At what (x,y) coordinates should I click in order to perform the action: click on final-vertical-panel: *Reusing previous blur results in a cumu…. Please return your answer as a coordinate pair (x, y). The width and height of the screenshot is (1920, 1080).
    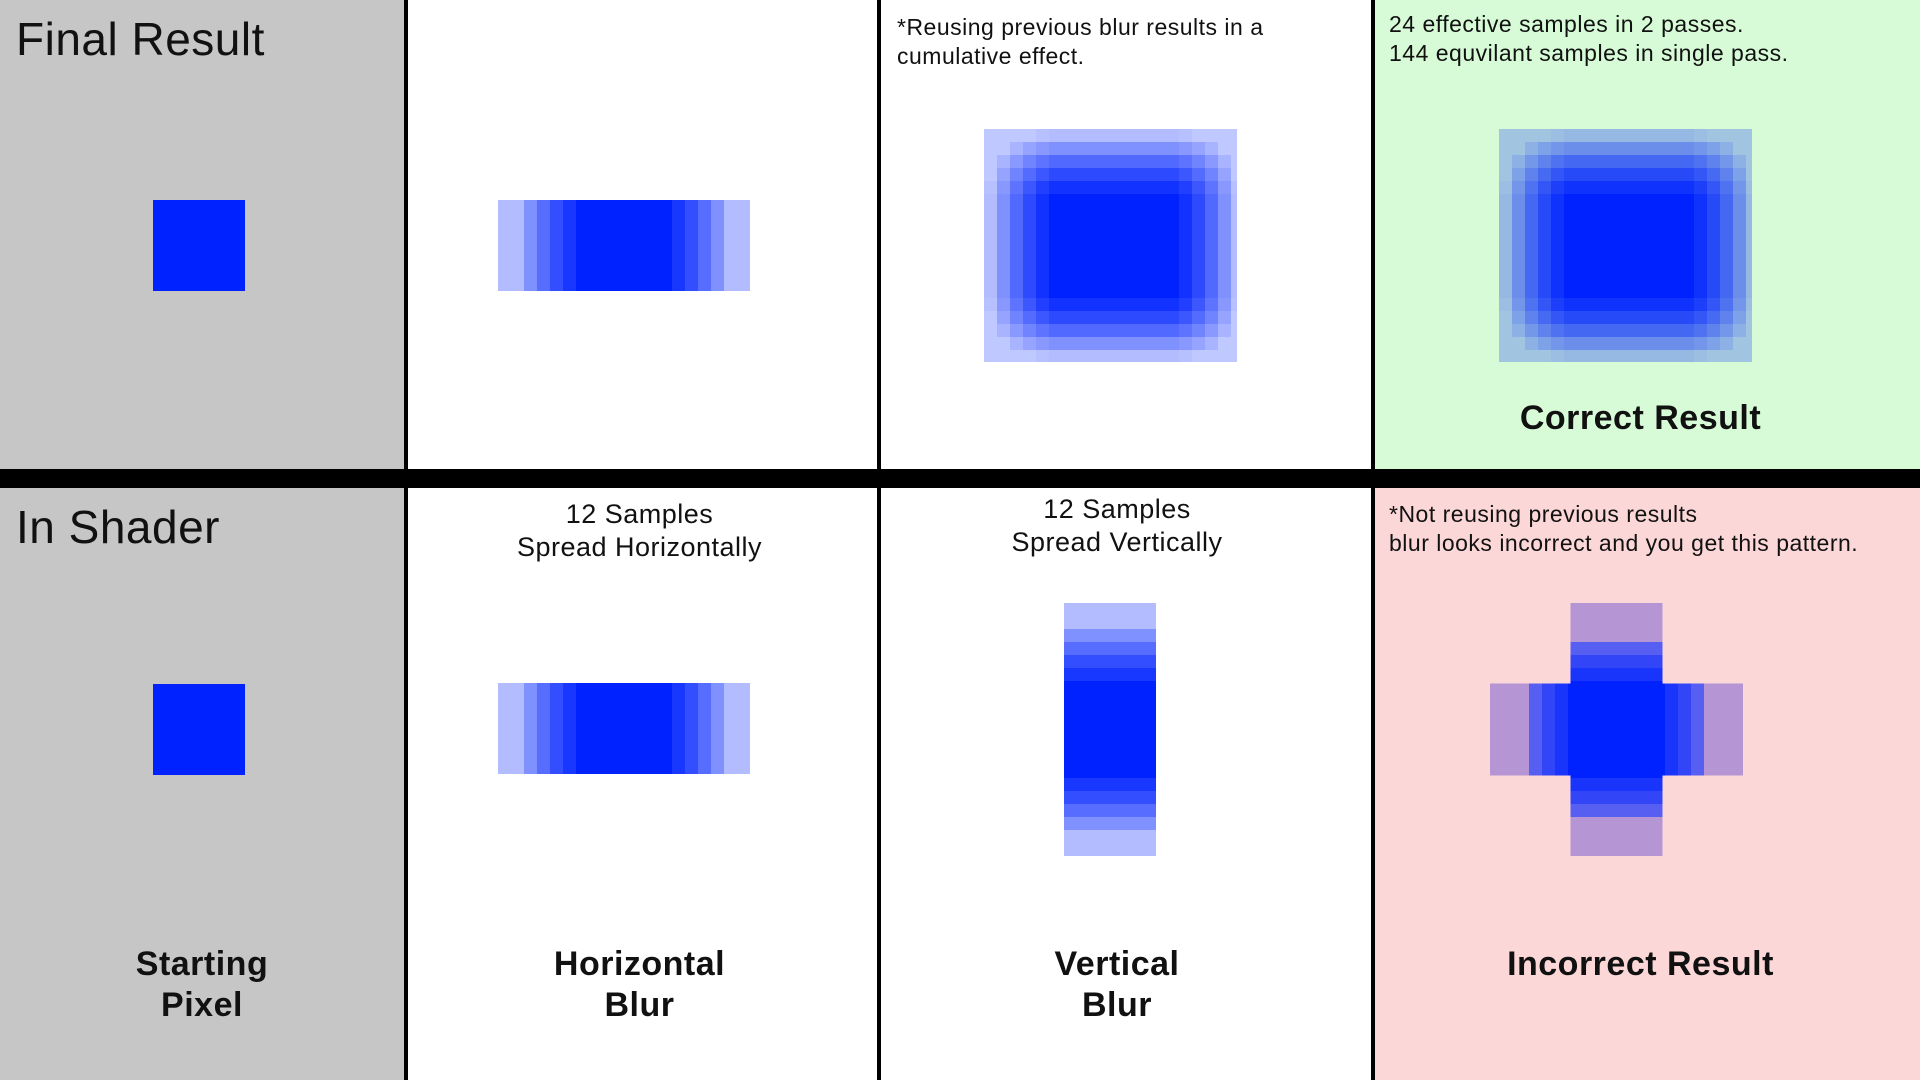
    Looking at the image, I should click on (1126, 234).